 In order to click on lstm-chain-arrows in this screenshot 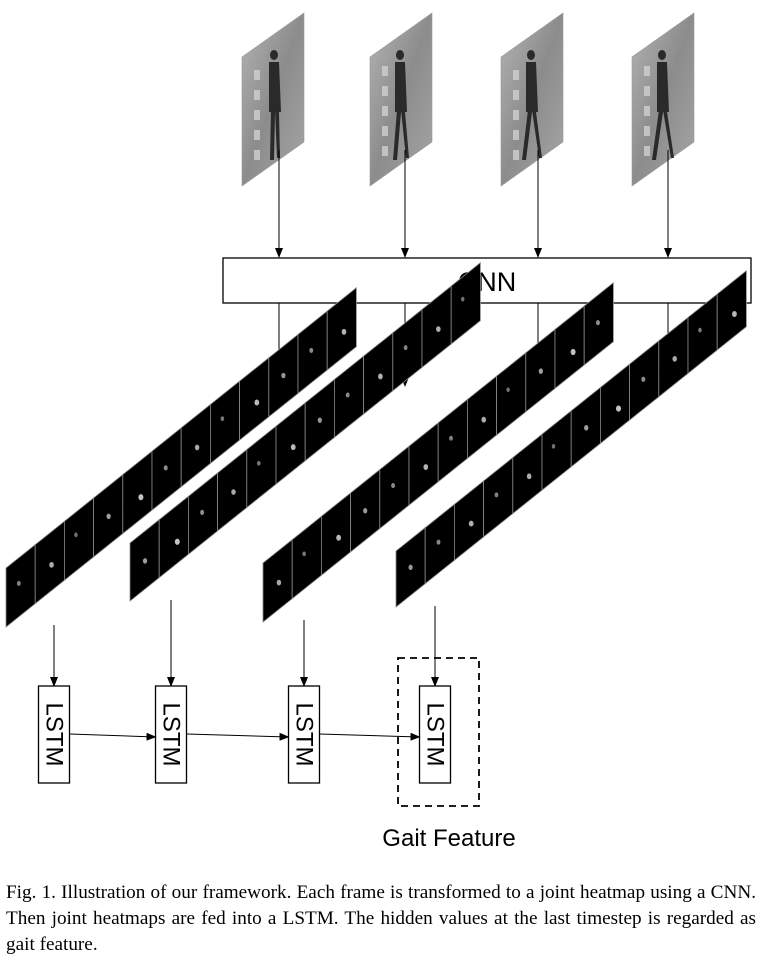, I will do `click(245, 736)`.